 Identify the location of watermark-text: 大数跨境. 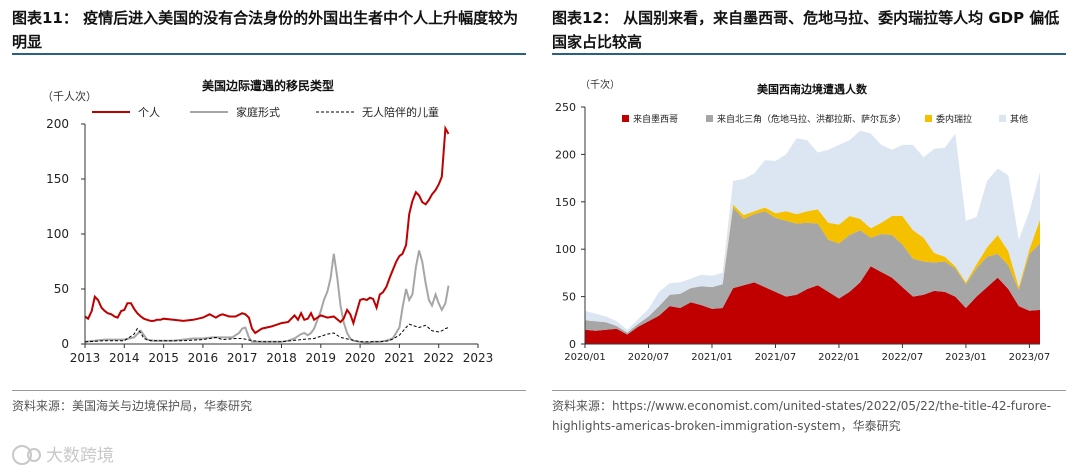
(80, 456).